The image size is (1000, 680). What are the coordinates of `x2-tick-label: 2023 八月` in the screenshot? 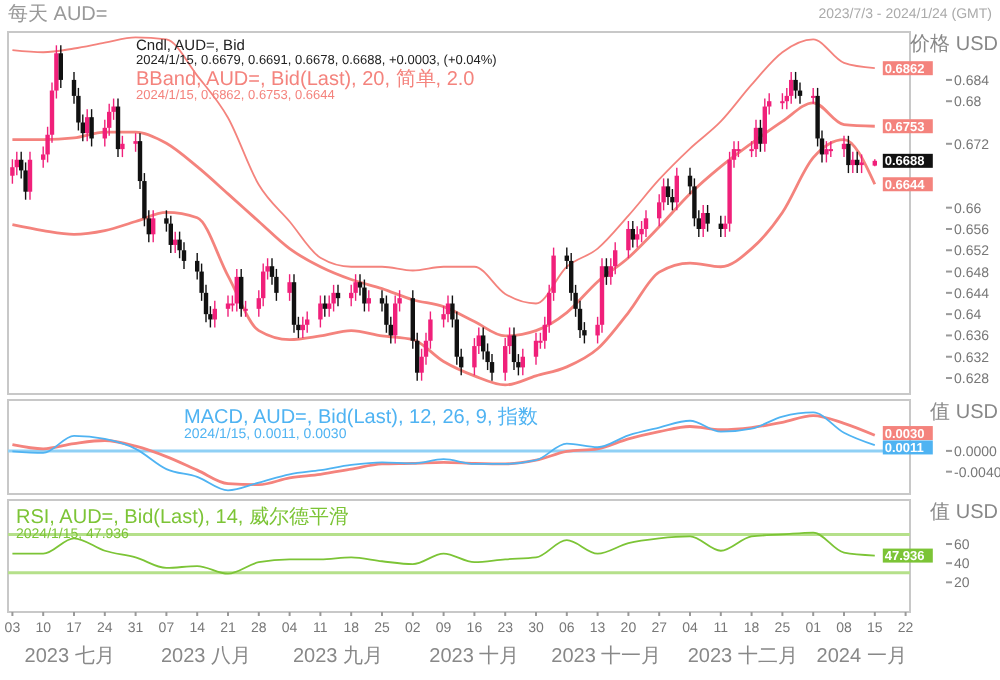 It's located at (206, 657).